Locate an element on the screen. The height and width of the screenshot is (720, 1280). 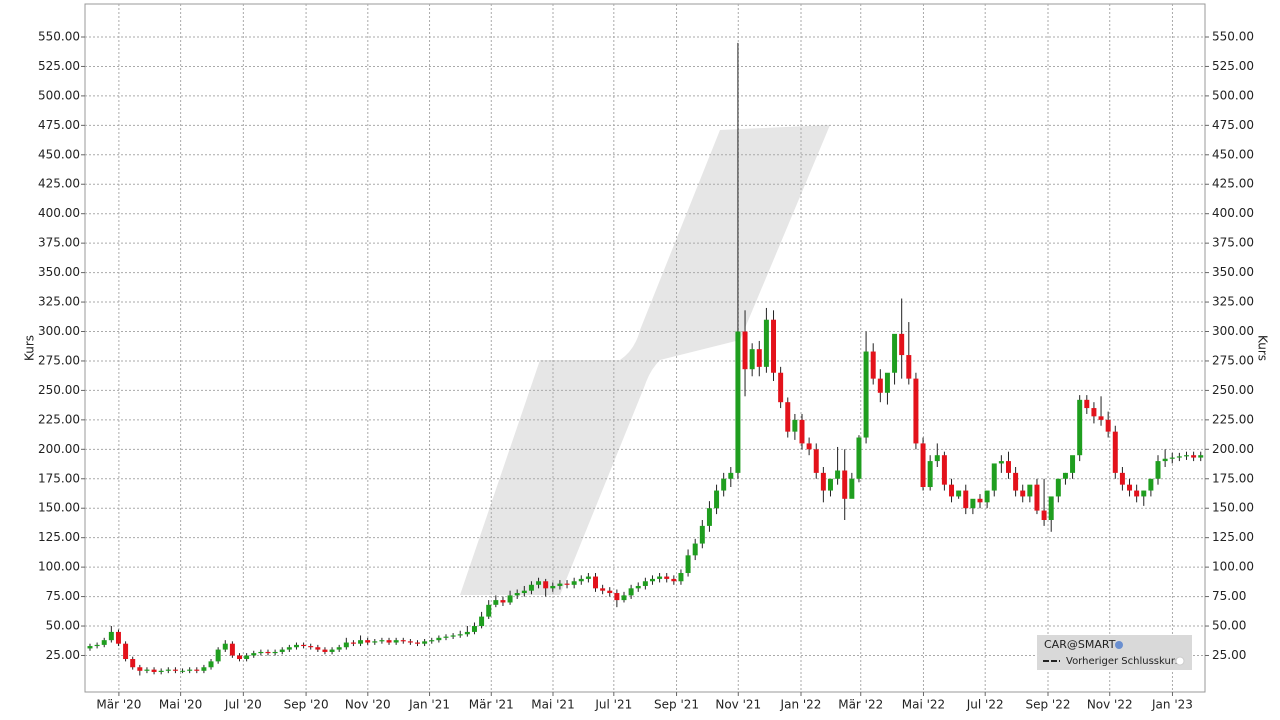
y-axis-label: Kurs is located at coordinates (30, 348).